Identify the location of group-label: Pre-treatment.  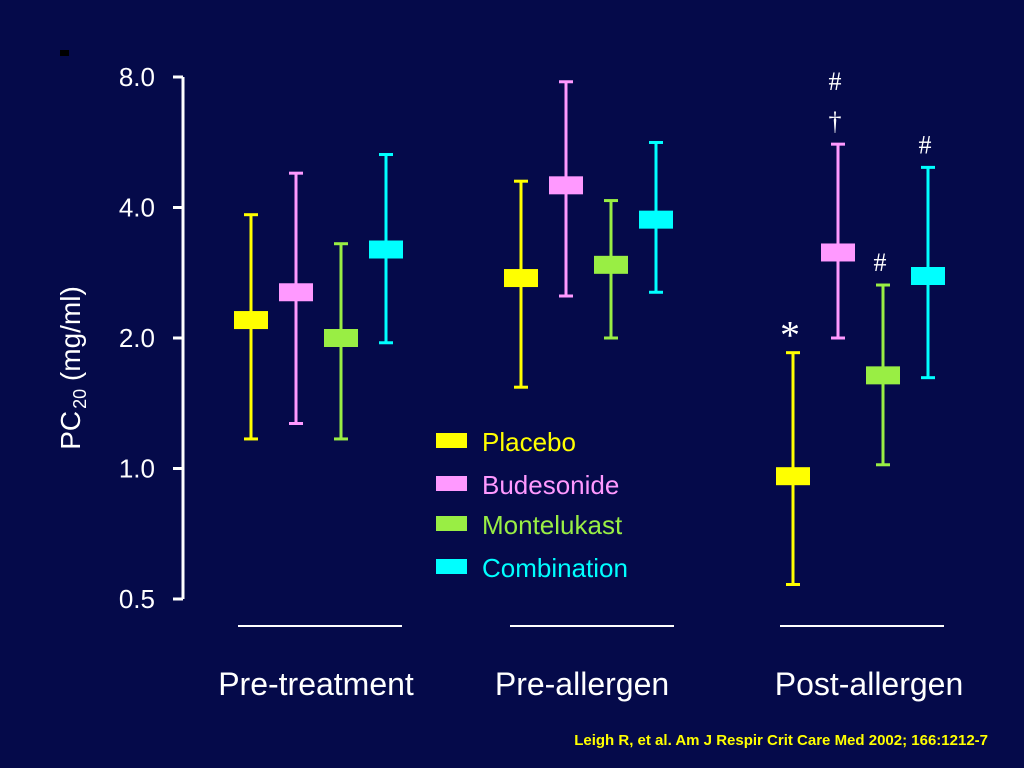
(316, 684).